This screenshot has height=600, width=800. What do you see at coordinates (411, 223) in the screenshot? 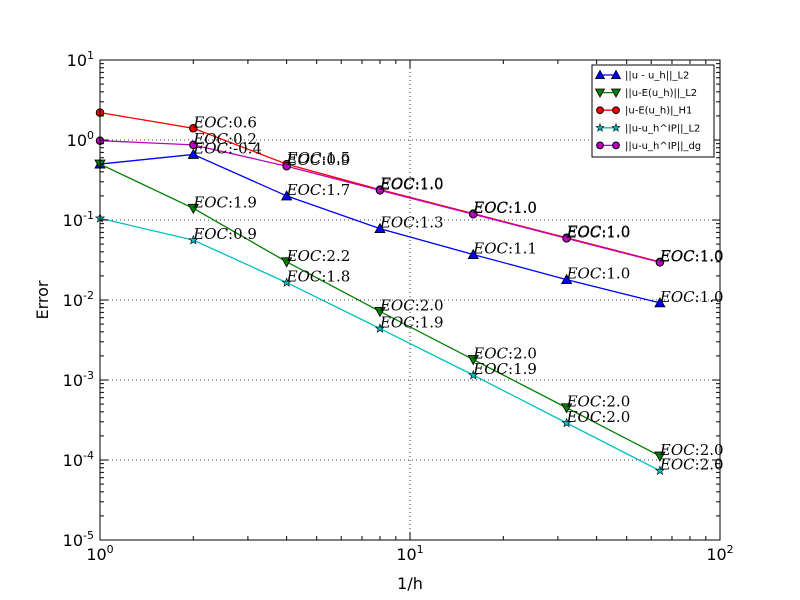
I see `eoc-label: EOC:1.3` at bounding box center [411, 223].